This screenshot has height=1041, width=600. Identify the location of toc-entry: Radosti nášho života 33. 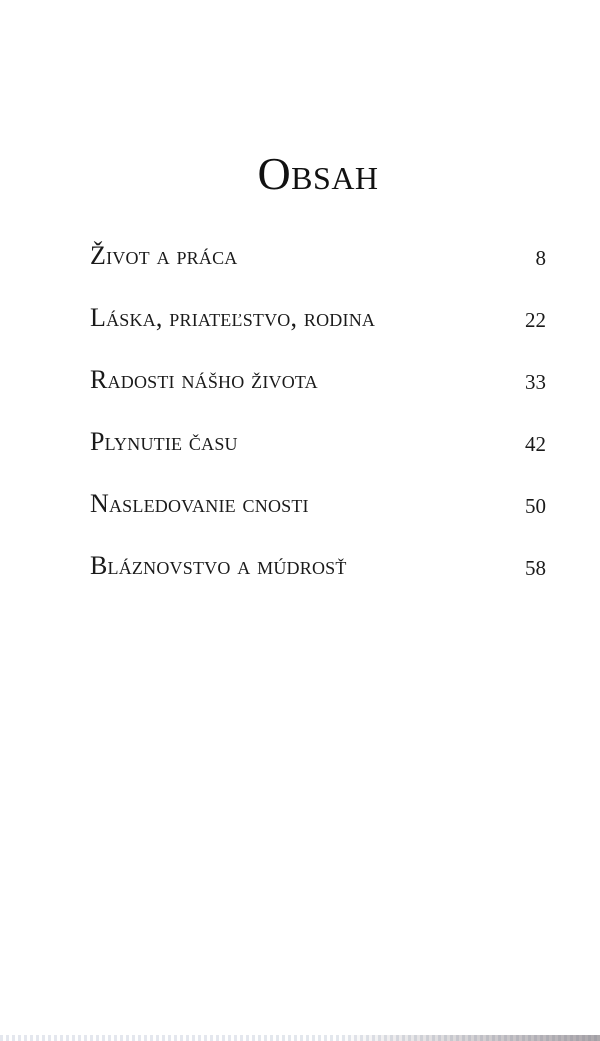
(318, 393).